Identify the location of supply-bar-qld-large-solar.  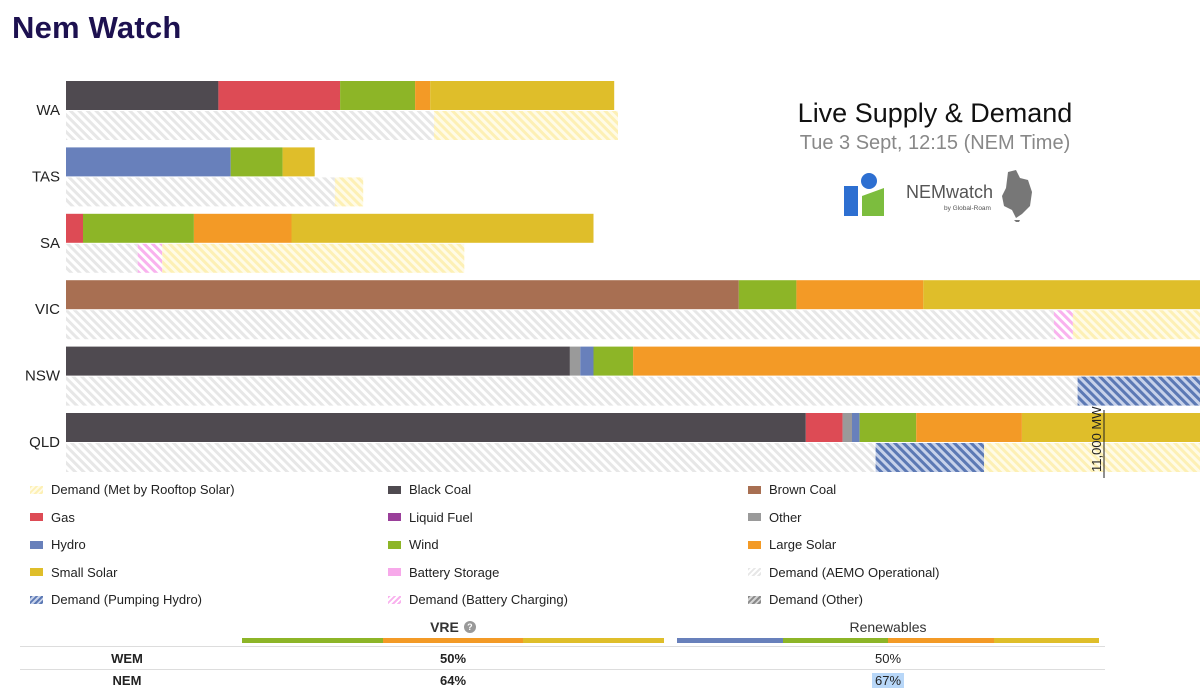
(969, 427).